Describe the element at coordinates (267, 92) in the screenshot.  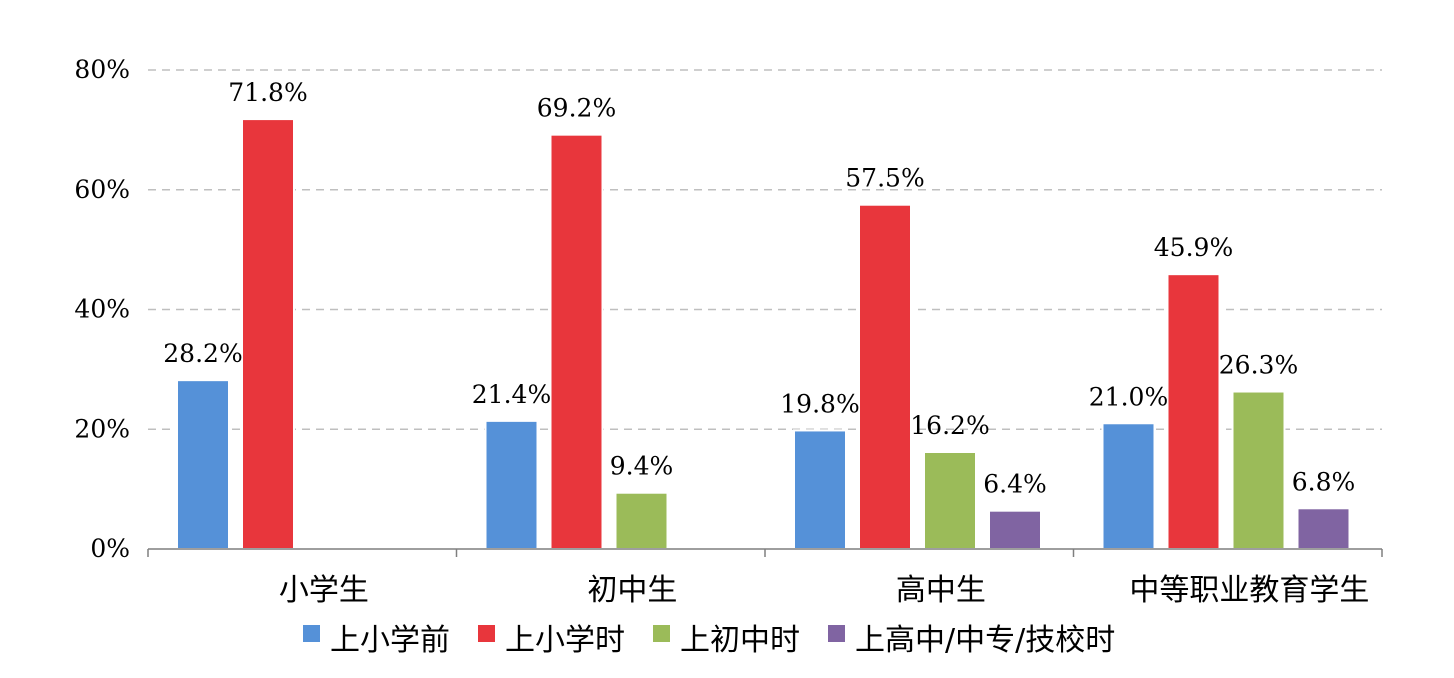
I see `data-label: 71.8%` at that location.